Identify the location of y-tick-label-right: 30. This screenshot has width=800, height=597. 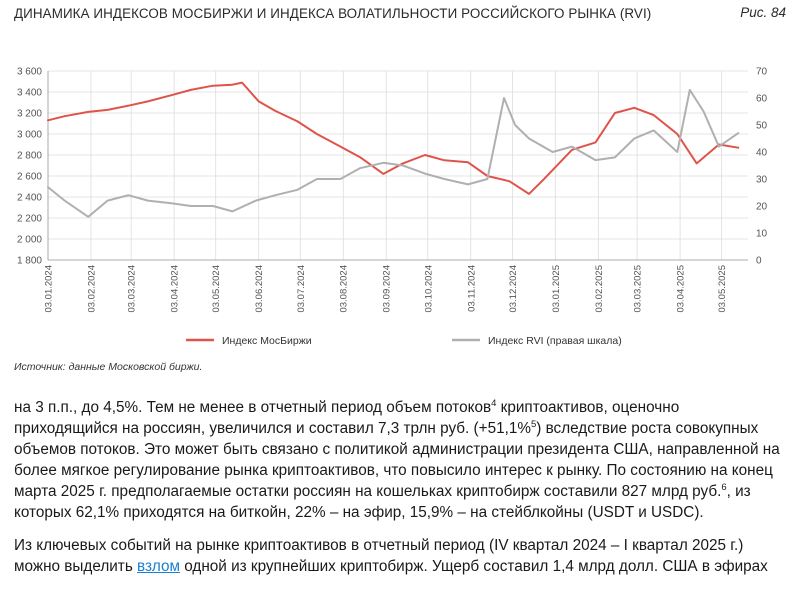
(762, 180).